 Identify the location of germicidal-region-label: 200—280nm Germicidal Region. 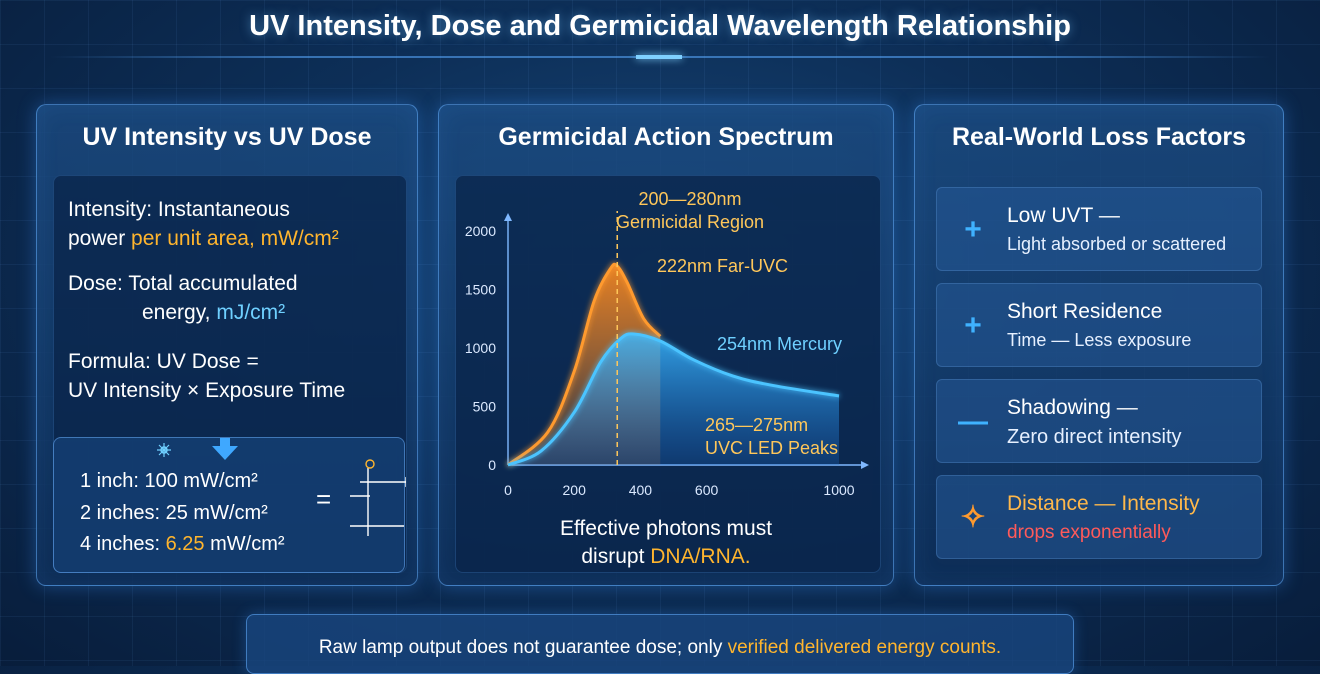
(690, 211).